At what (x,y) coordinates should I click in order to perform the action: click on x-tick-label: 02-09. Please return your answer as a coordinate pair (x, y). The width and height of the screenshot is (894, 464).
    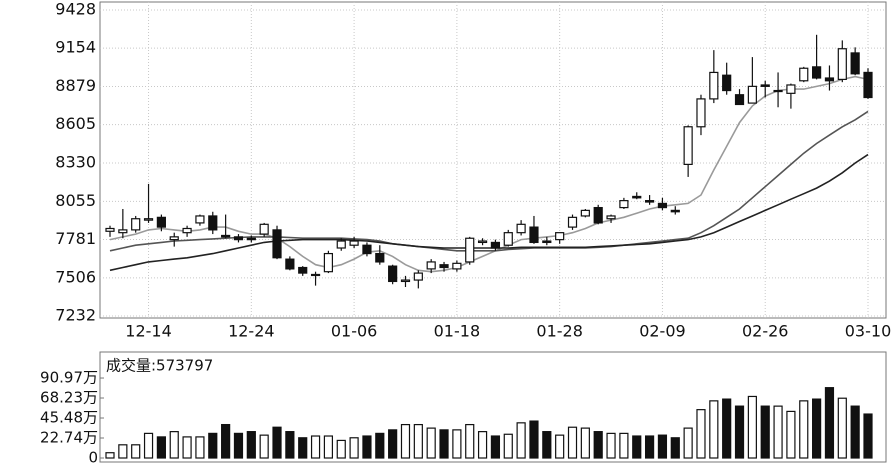
    Looking at the image, I should click on (662, 331).